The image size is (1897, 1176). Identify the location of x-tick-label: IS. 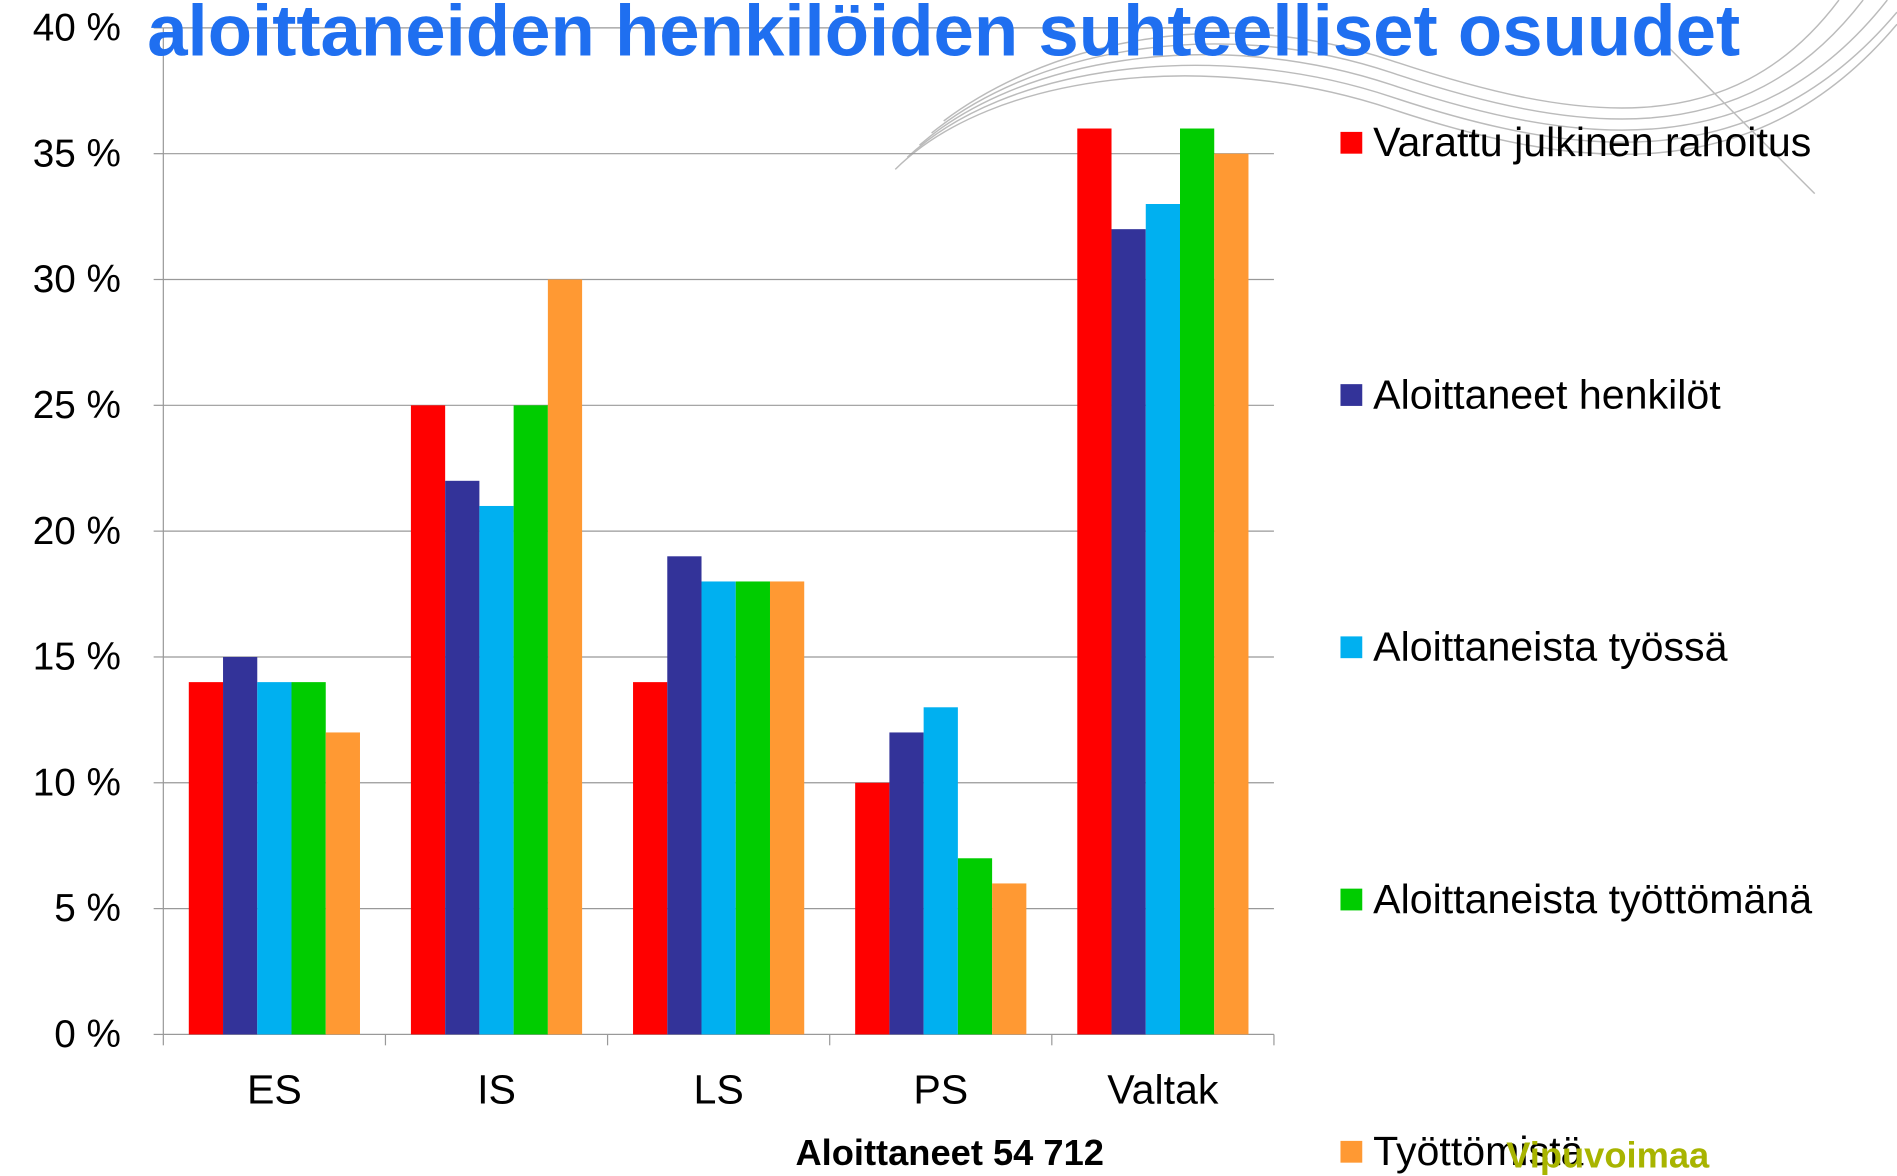
(496, 1089).